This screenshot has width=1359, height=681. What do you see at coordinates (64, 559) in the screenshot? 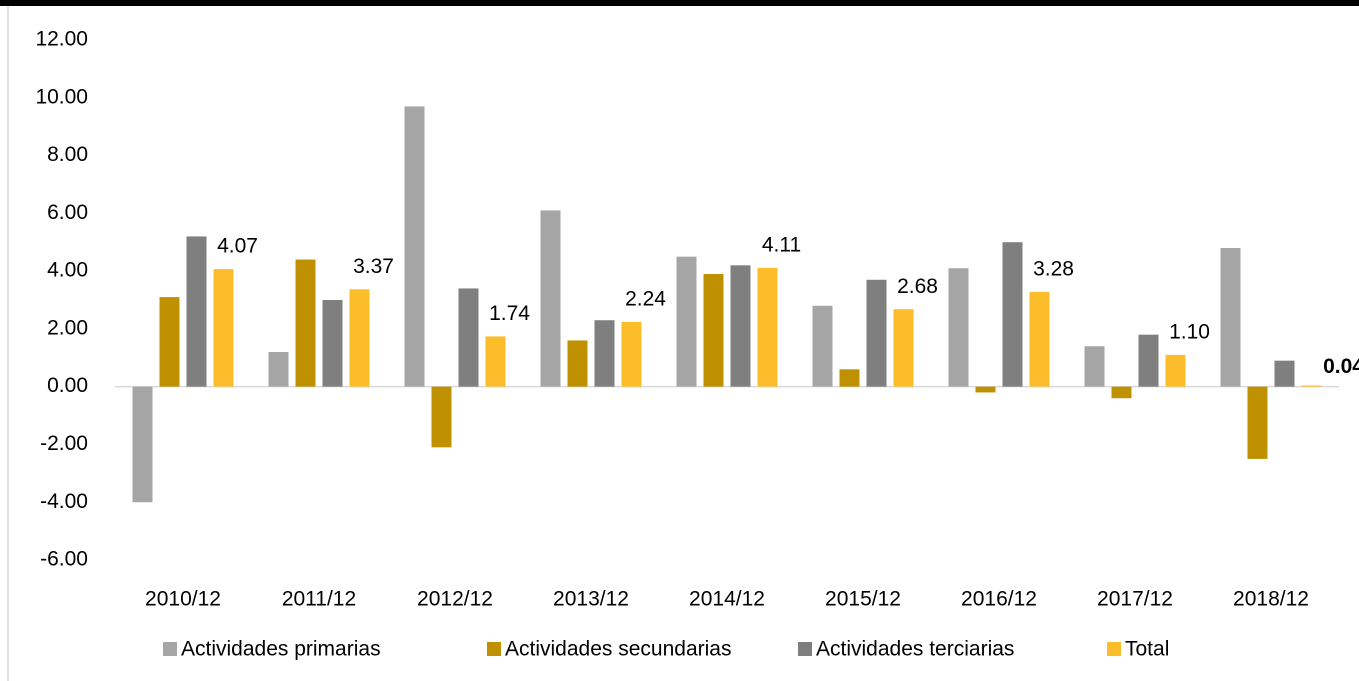
I see `y-tick-label: -6.00` at bounding box center [64, 559].